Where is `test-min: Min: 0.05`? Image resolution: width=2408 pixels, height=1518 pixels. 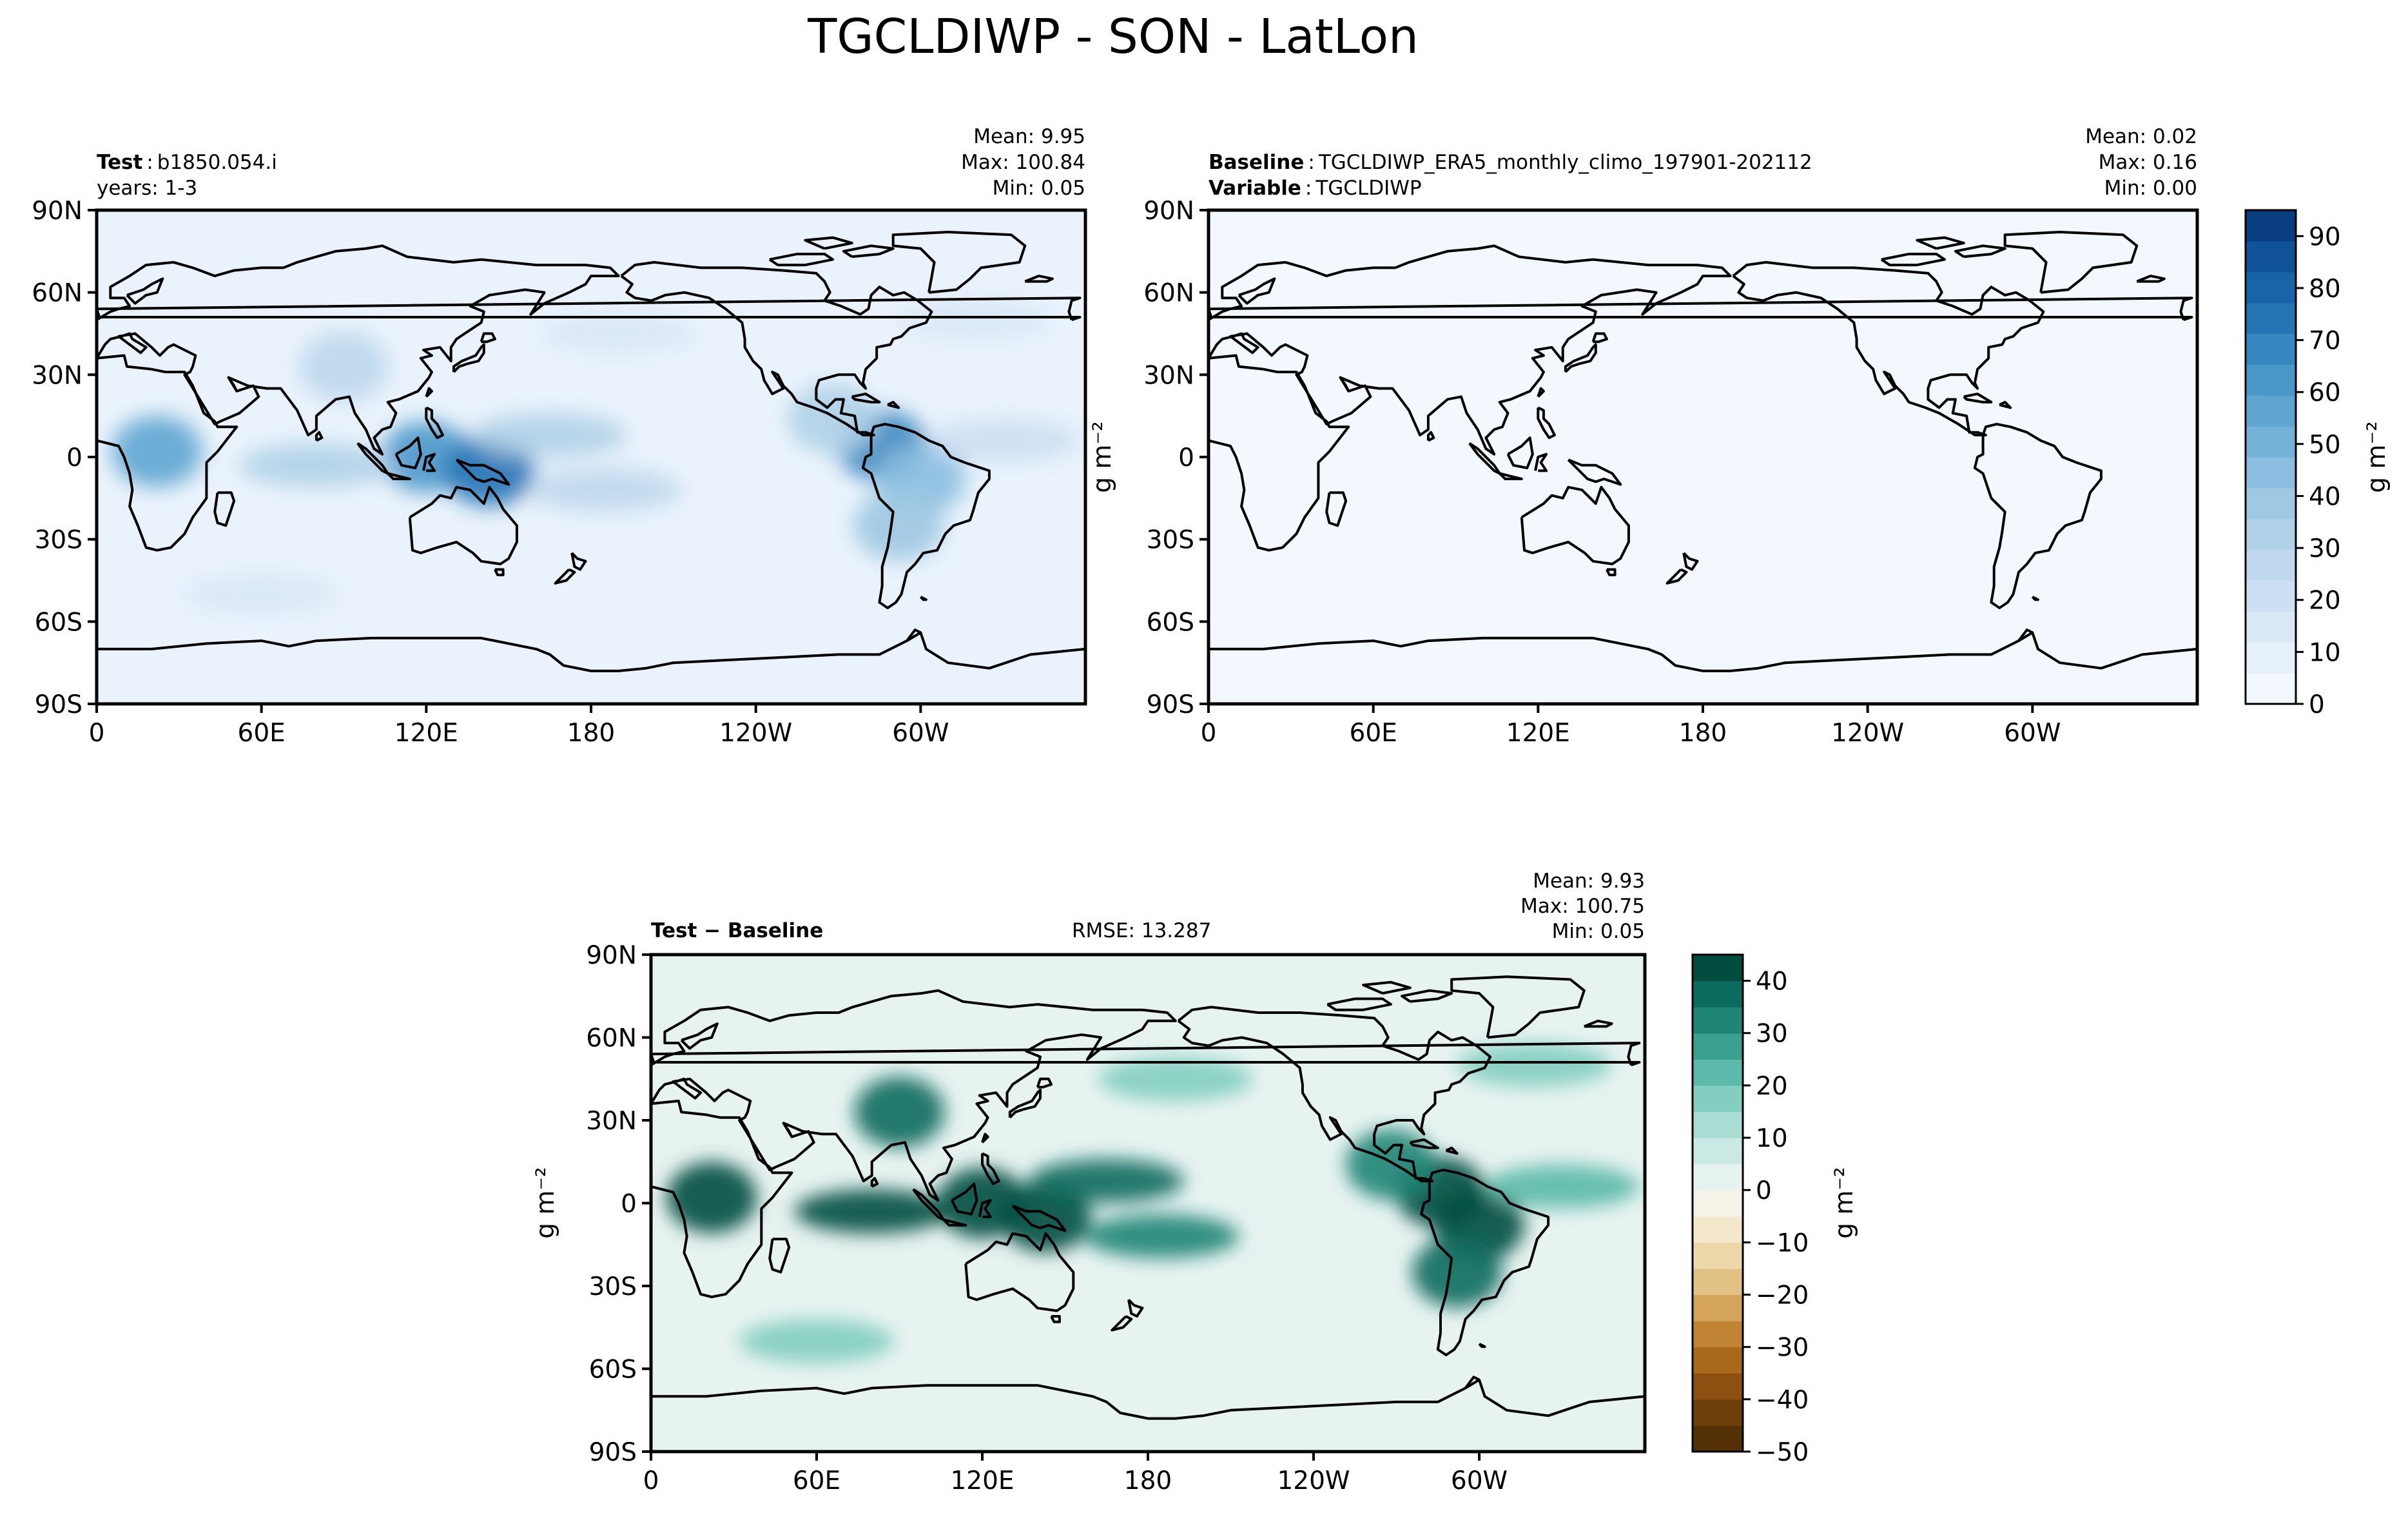 test-min: Min: 0.05 is located at coordinates (1039, 188).